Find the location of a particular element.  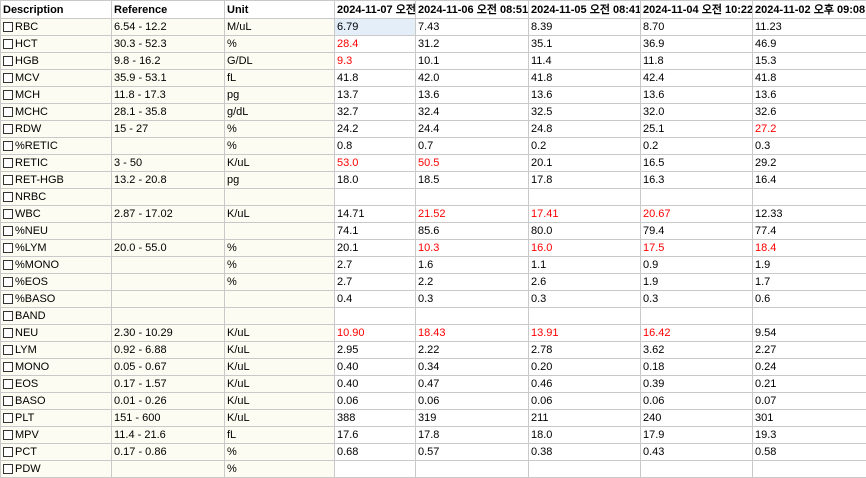

header-date-5: 2024-11-02 오후 09:08 is located at coordinates (809, 10).